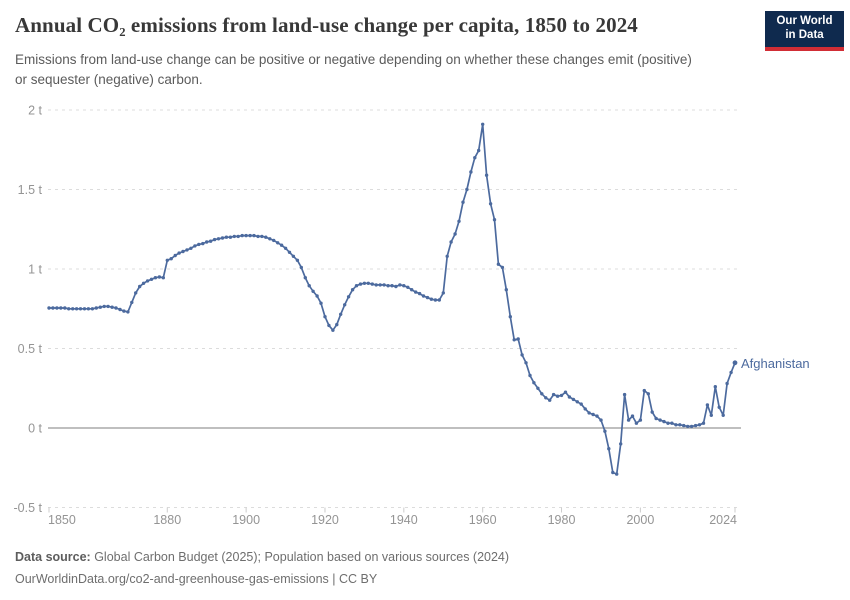 The width and height of the screenshot is (850, 600). I want to click on series-label-afghanistan: Afghanistan, so click(775, 363).